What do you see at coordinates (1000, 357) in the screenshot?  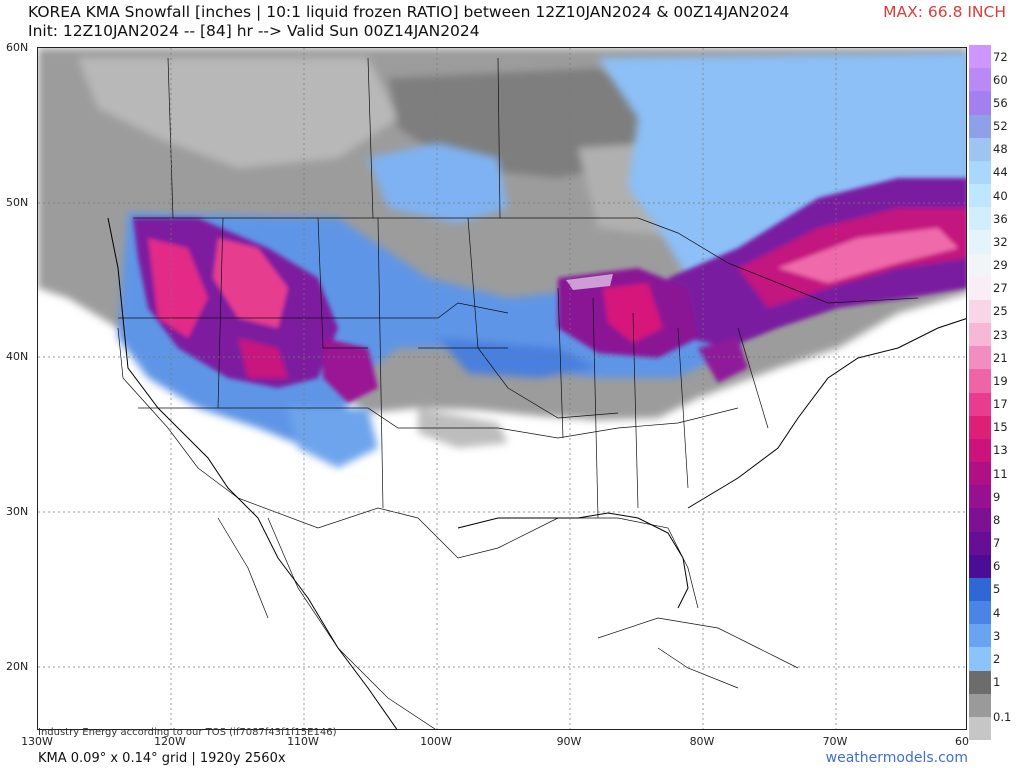 I see `legend-label: 21` at bounding box center [1000, 357].